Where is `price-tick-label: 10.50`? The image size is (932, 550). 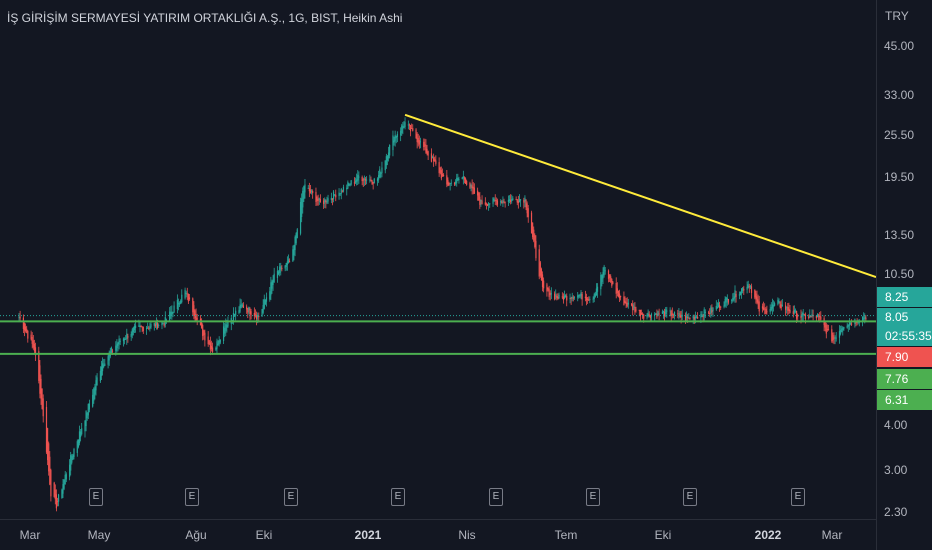
price-tick-label: 10.50 is located at coordinates (899, 274).